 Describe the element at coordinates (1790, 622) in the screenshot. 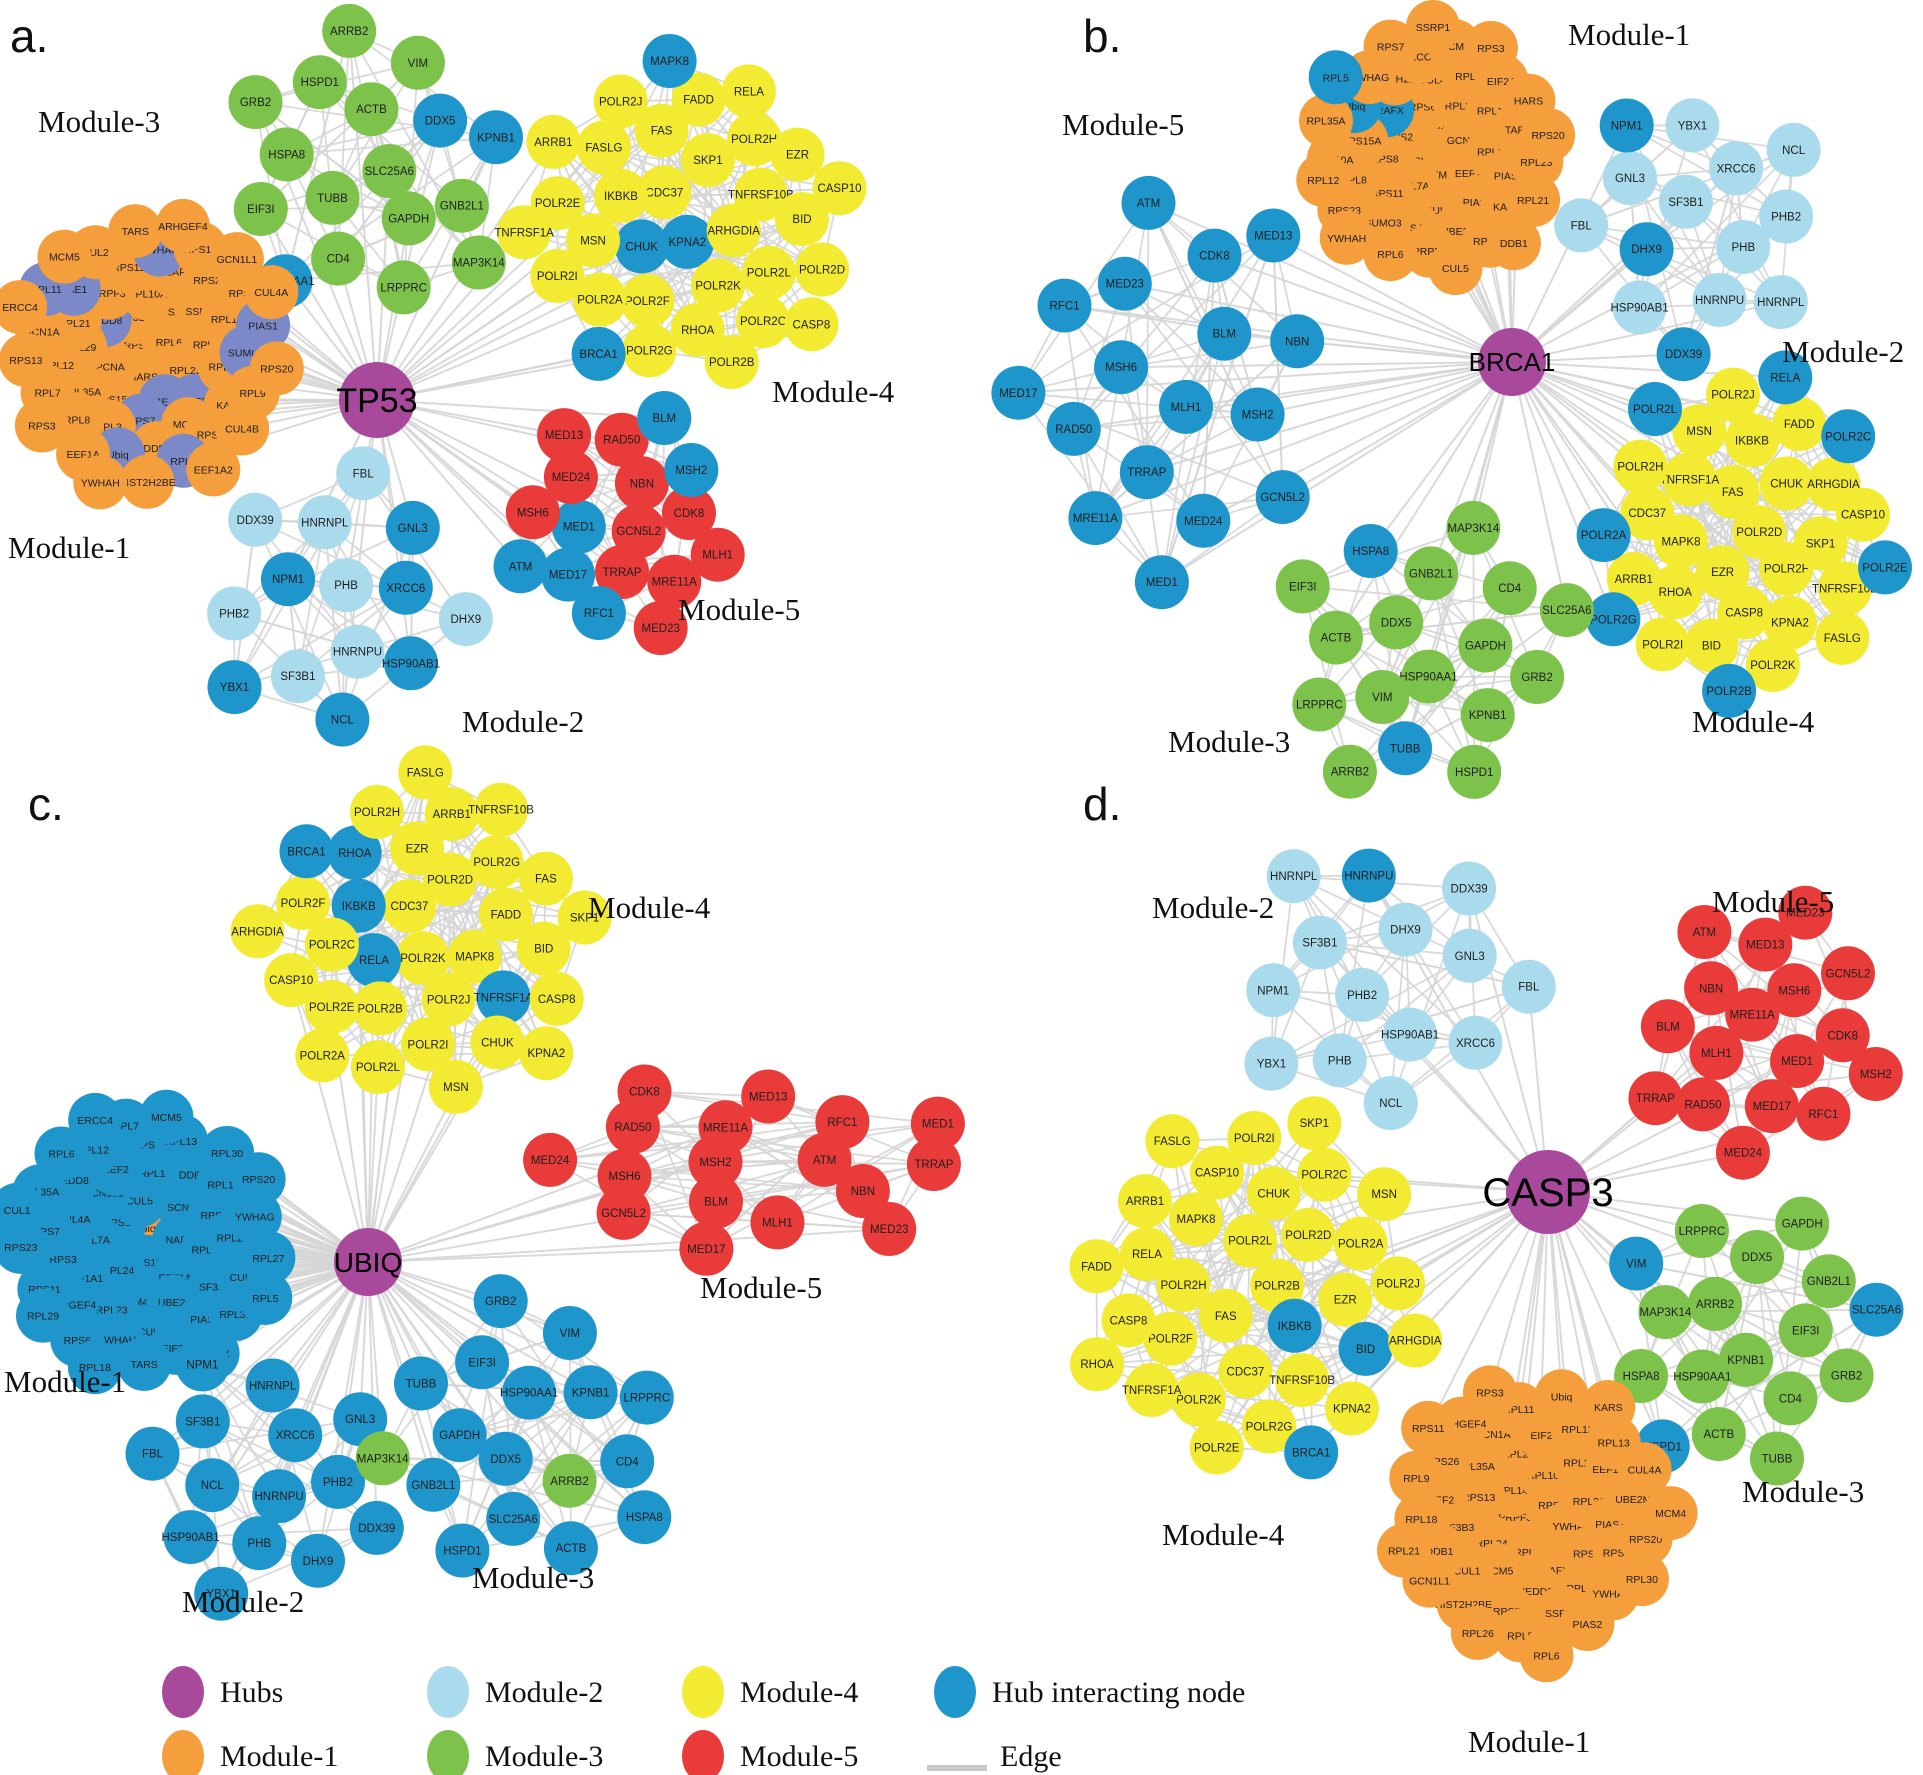

I see `node-KPNA2` at that location.